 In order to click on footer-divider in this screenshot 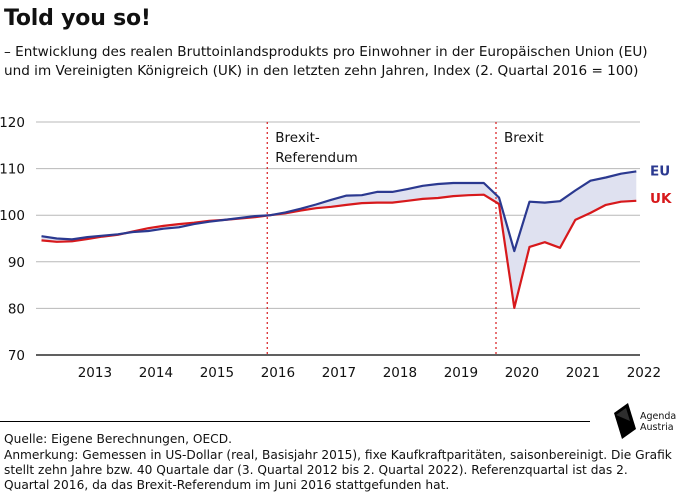, I will do `click(295, 421)`.